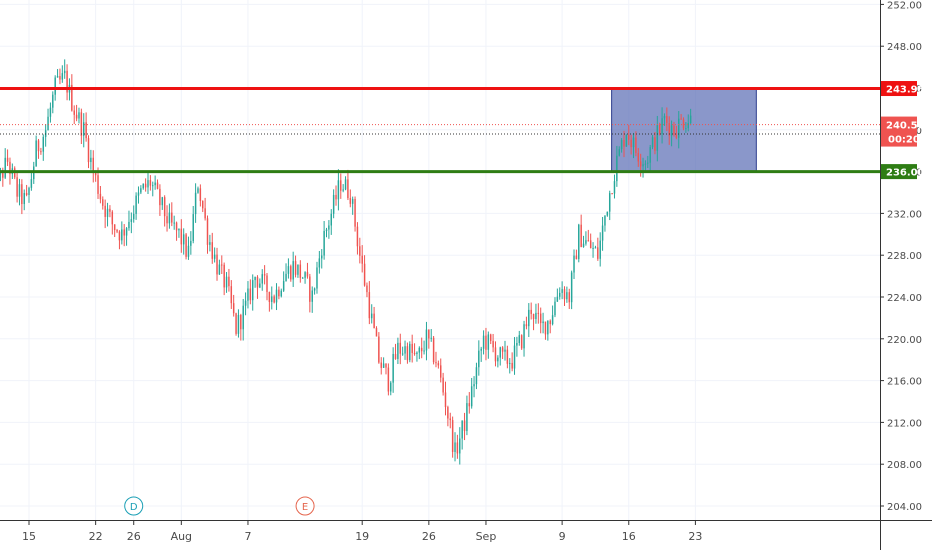  I want to click on y-tick-label: 220.00, so click(904, 340).